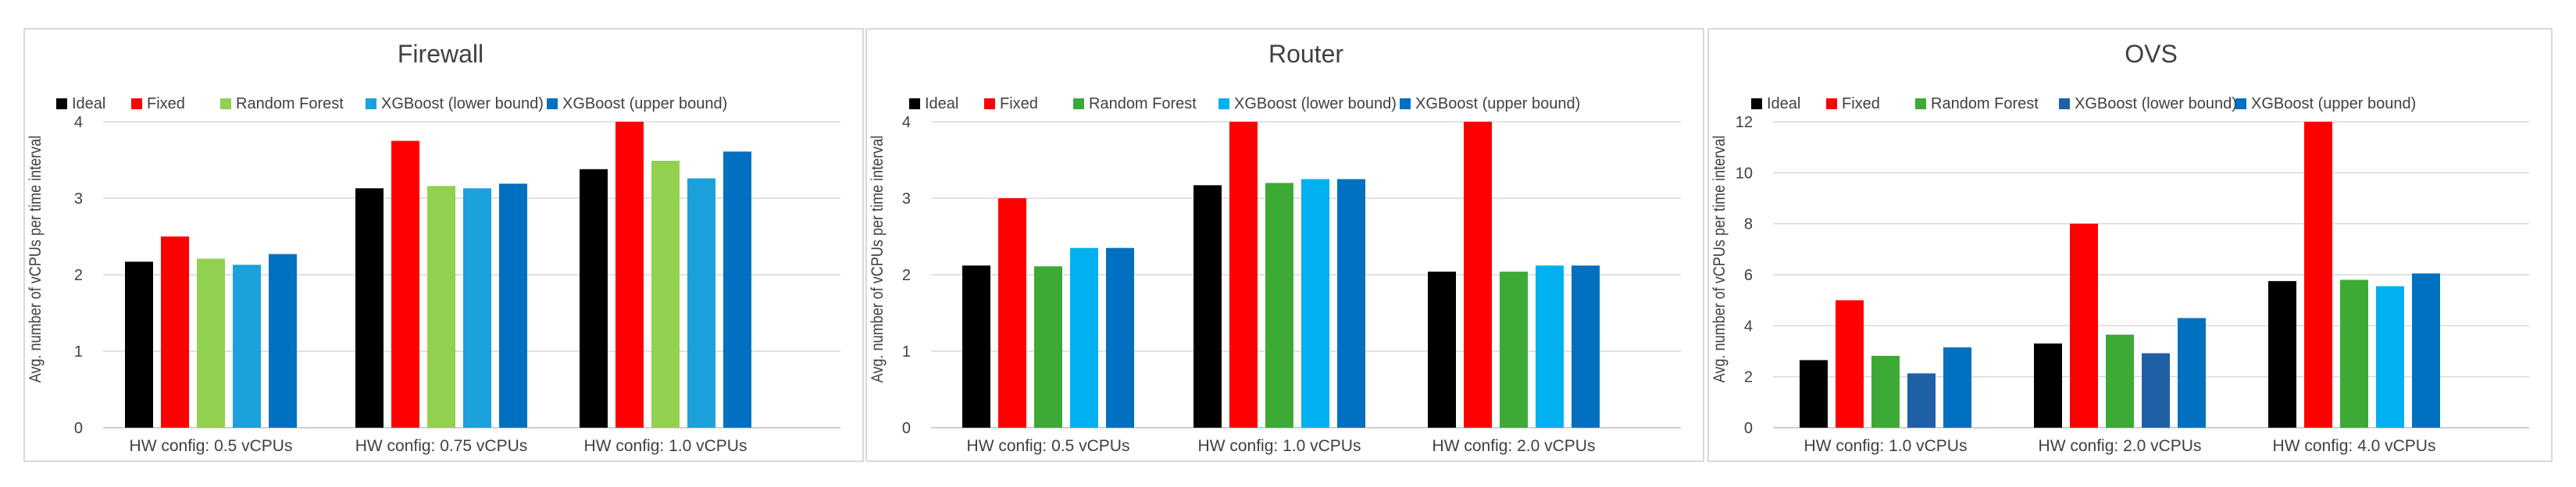 The height and width of the screenshot is (487, 2576). What do you see at coordinates (211, 446) in the screenshot?
I see `x-tick-label-firewall-0: HW config: 0.5 vCPUs` at bounding box center [211, 446].